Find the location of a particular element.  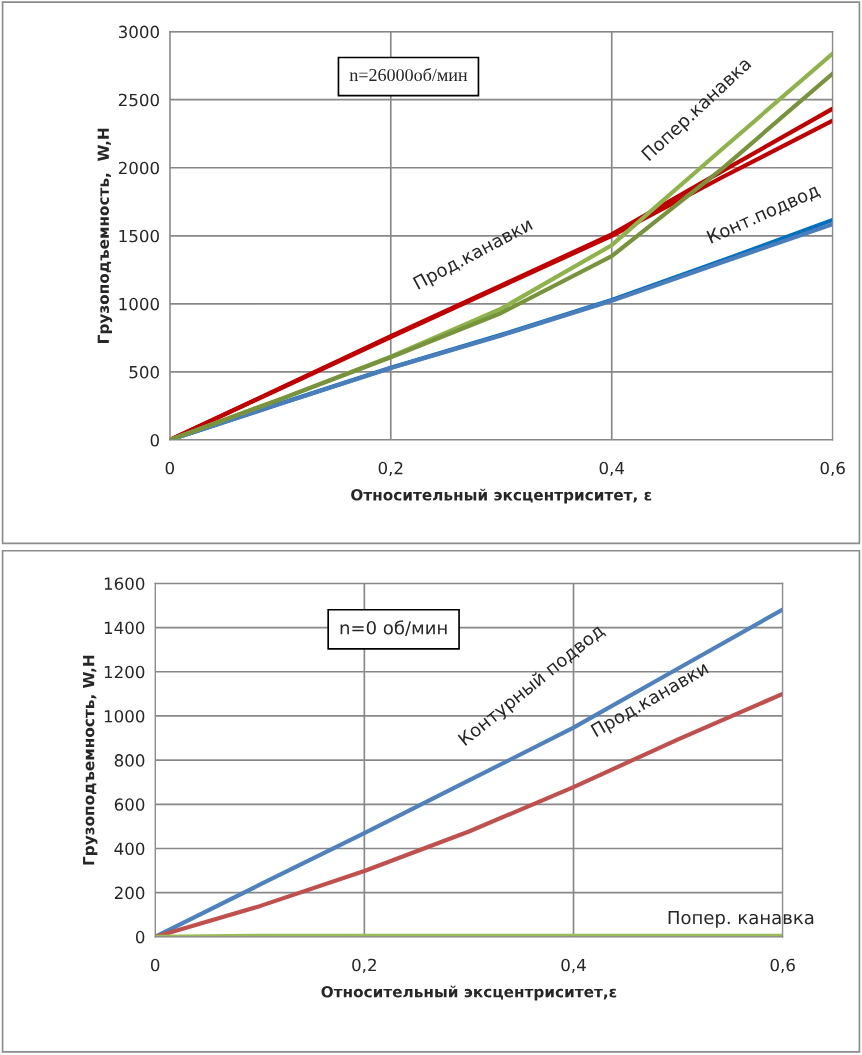

y-tick-label: 1200 is located at coordinates (124, 672).